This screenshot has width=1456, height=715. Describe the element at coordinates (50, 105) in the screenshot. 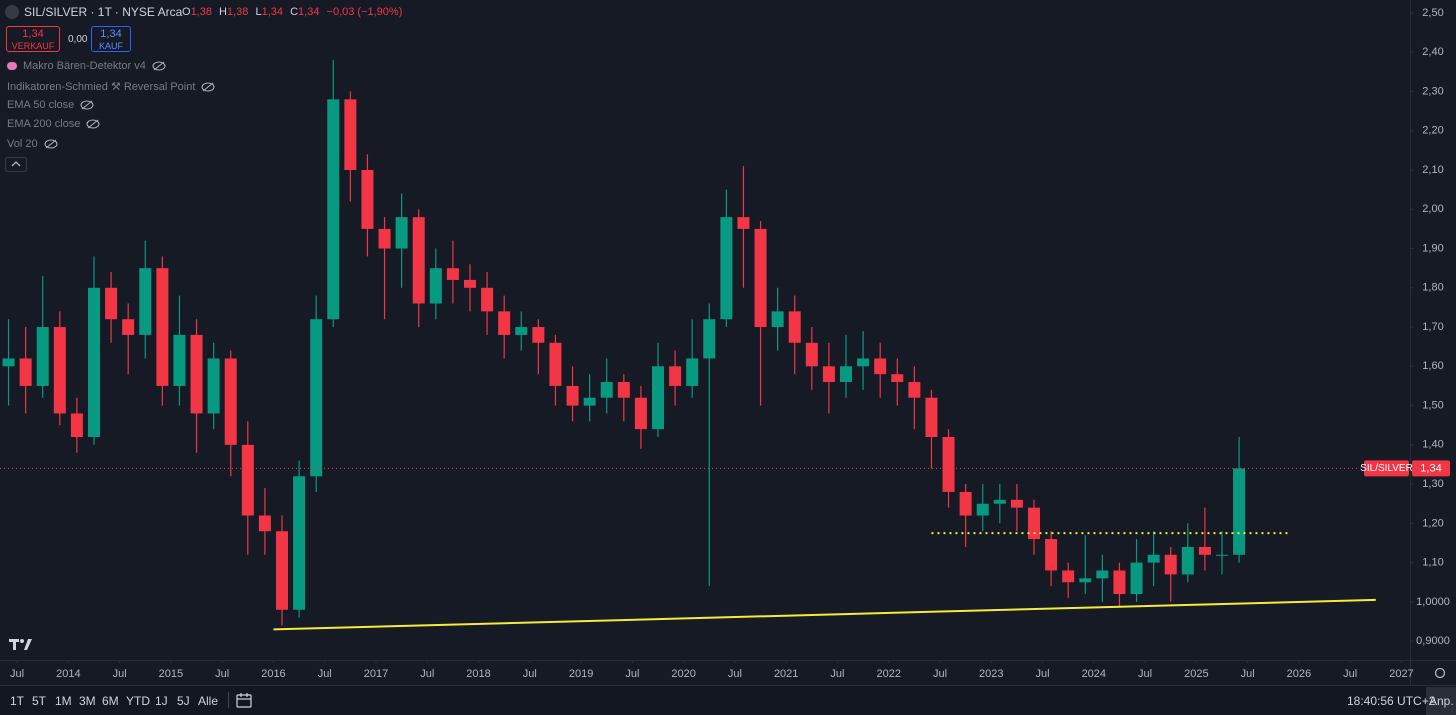

I see `indicator-row: EMA 50 close` at that location.